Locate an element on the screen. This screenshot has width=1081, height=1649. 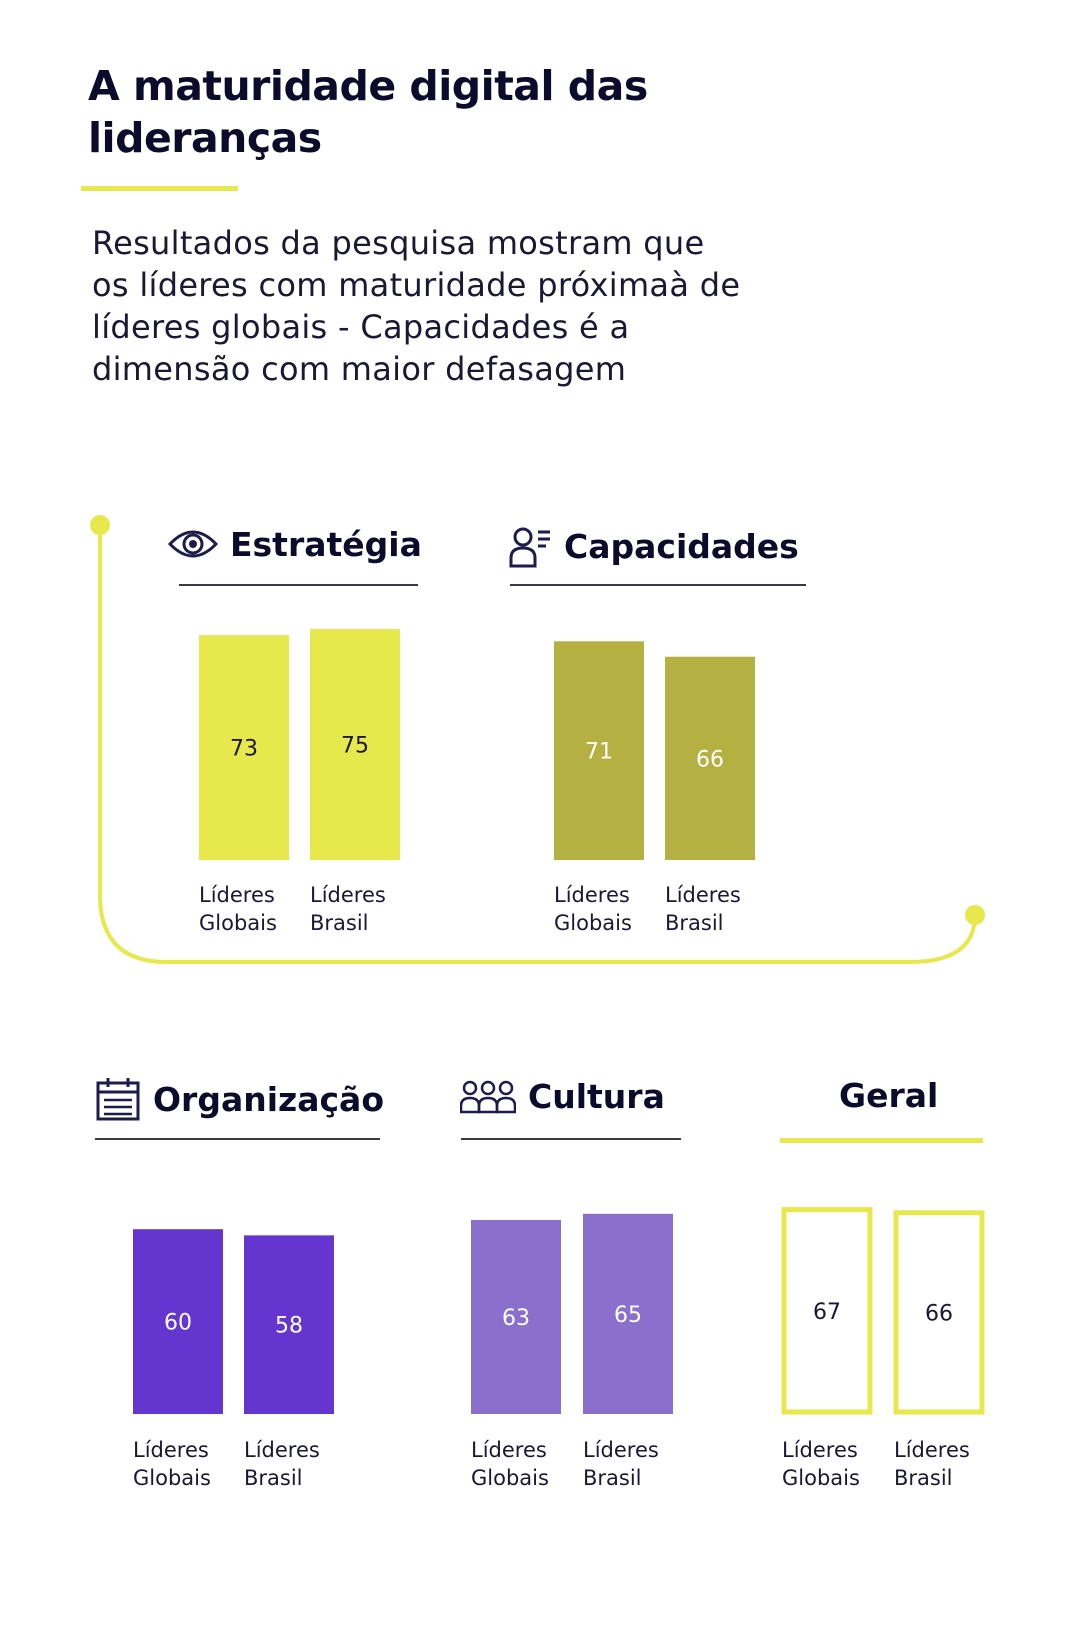
connector-dot-end is located at coordinates (975, 915).